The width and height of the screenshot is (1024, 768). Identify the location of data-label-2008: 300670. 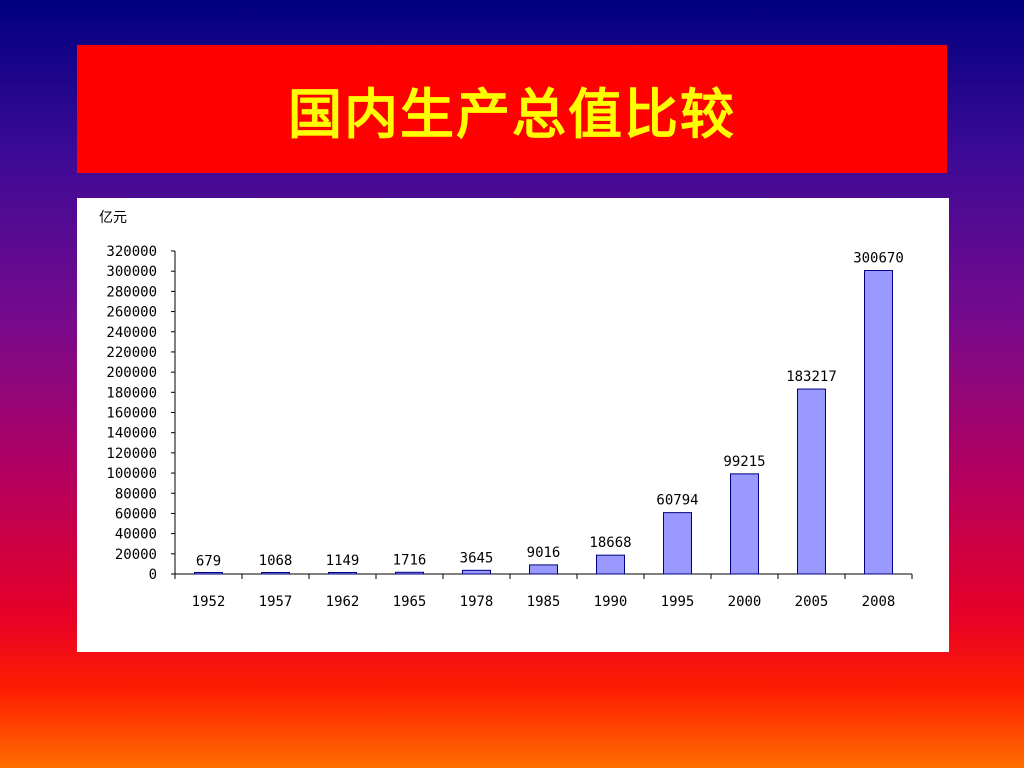
(878, 259).